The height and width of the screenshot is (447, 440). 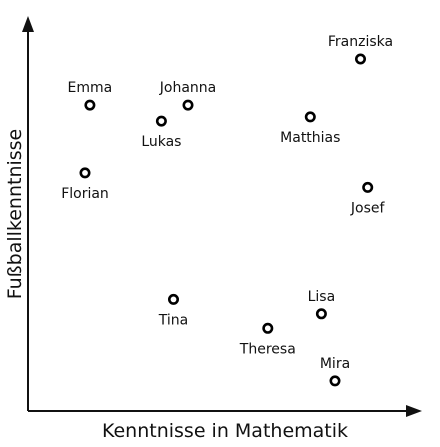 I want to click on point-label-tina: Tina, so click(x=173, y=320).